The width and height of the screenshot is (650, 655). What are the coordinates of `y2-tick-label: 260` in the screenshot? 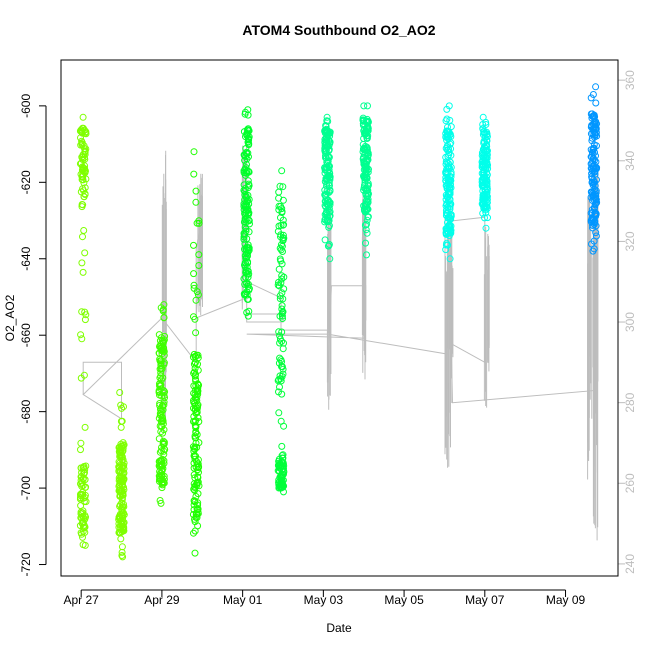 It's located at (630, 483).